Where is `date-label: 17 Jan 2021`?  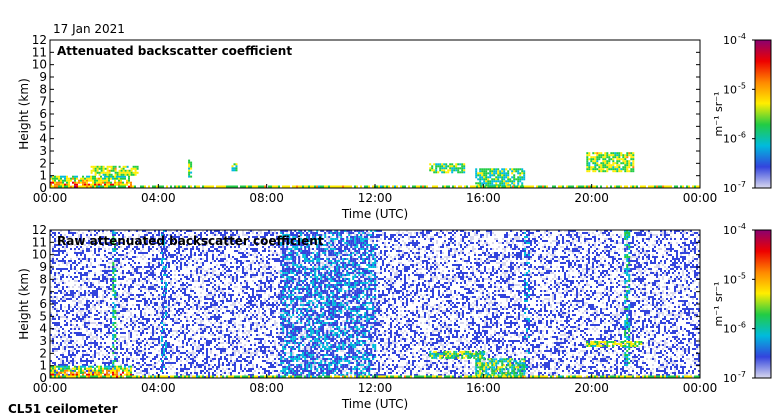 date-label: 17 Jan 2021 is located at coordinates (89, 29).